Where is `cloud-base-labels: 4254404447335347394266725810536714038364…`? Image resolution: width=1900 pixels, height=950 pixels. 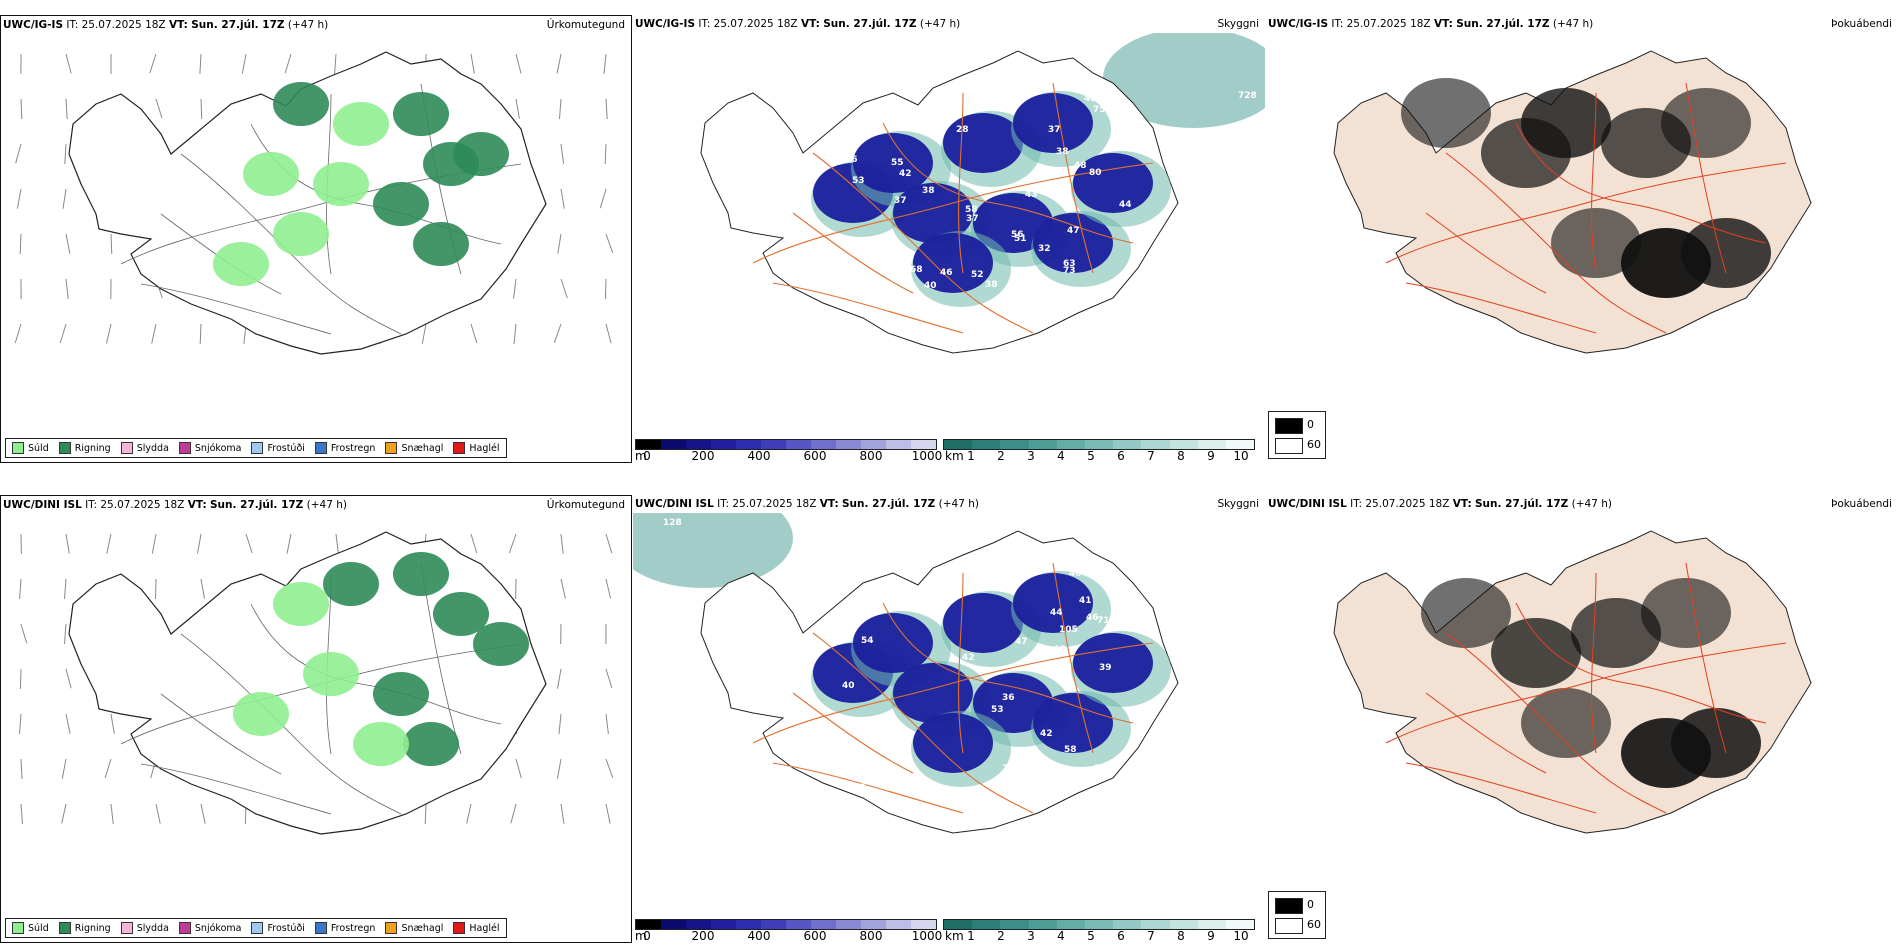 cloud-base-labels: 4254404447335347394266725810536714038364… is located at coordinates (904, 653).